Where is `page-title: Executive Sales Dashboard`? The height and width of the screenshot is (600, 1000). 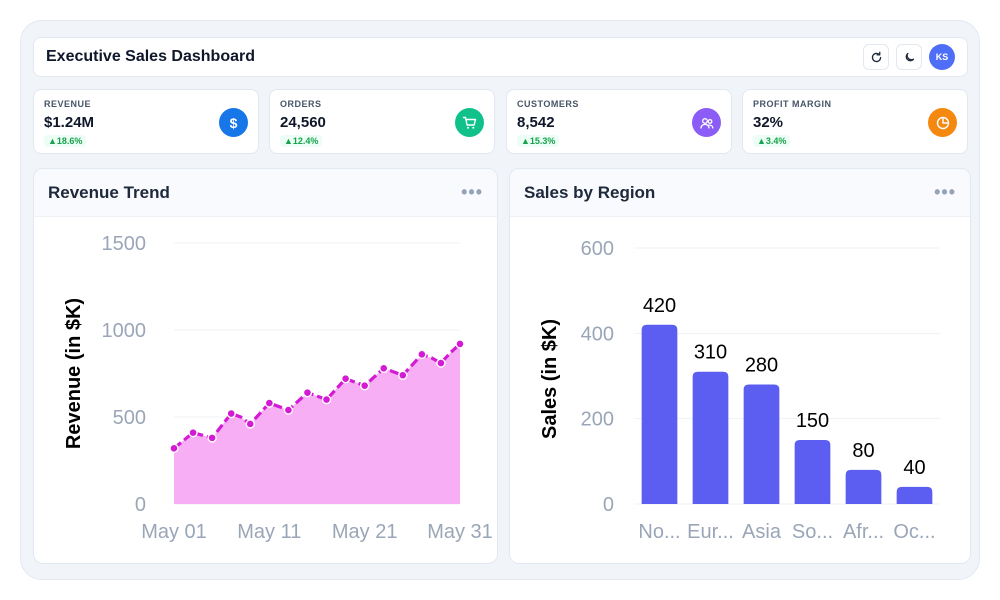 page-title: Executive Sales Dashboard is located at coordinates (150, 56).